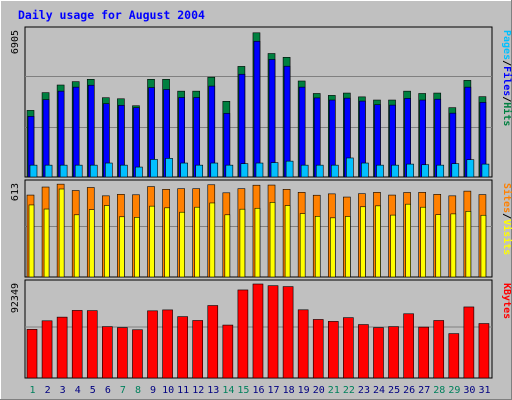 Image resolution: width=512 pixels, height=400 pixels. I want to click on top-legend-item-0: Pages, so click(506, 45).